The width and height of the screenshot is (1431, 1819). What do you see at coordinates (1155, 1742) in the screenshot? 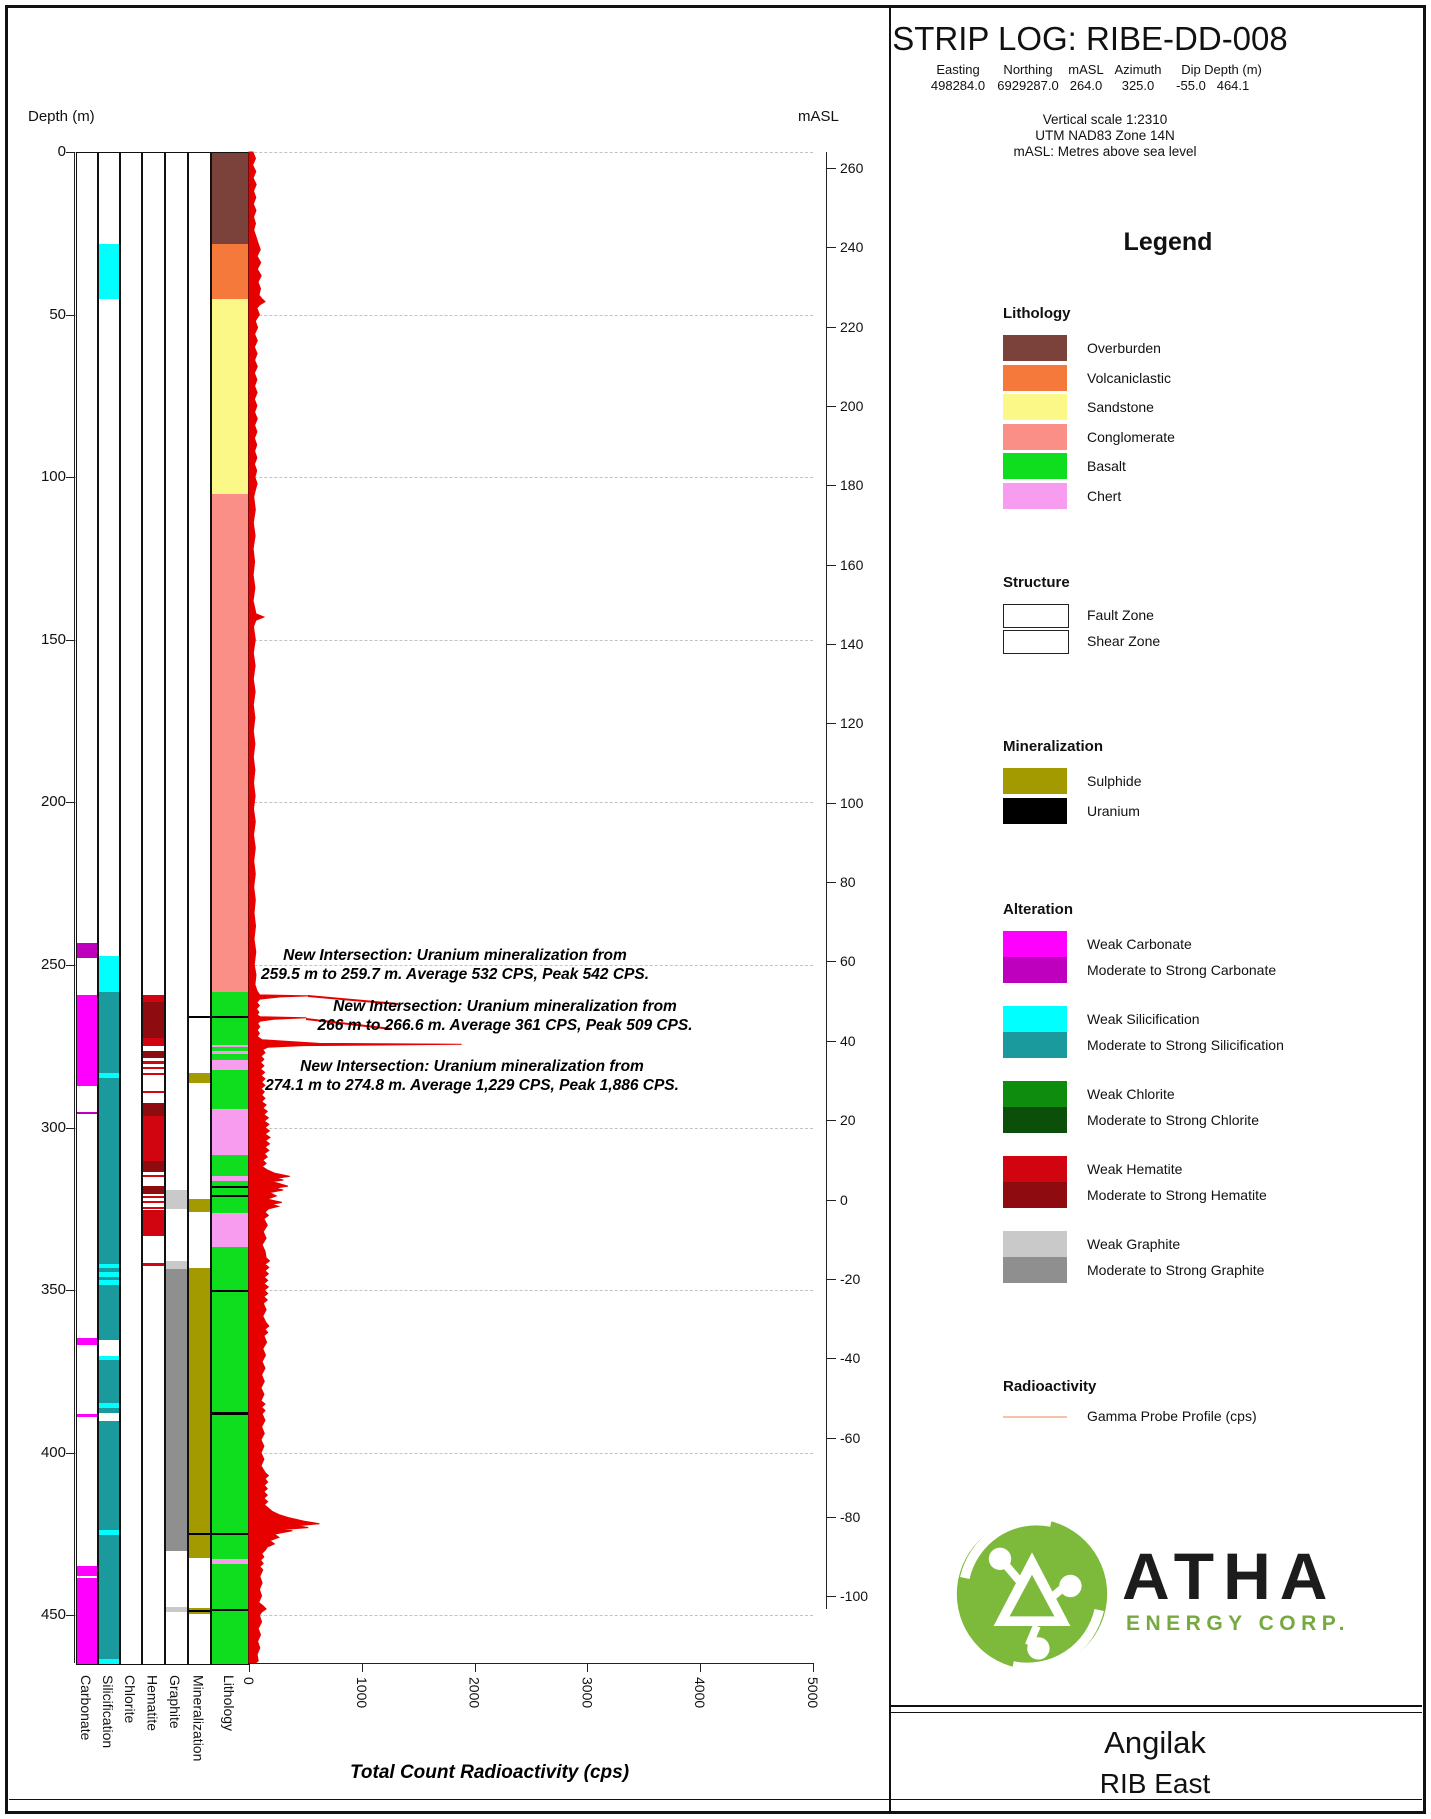
I see `project-name: Angilak` at bounding box center [1155, 1742].